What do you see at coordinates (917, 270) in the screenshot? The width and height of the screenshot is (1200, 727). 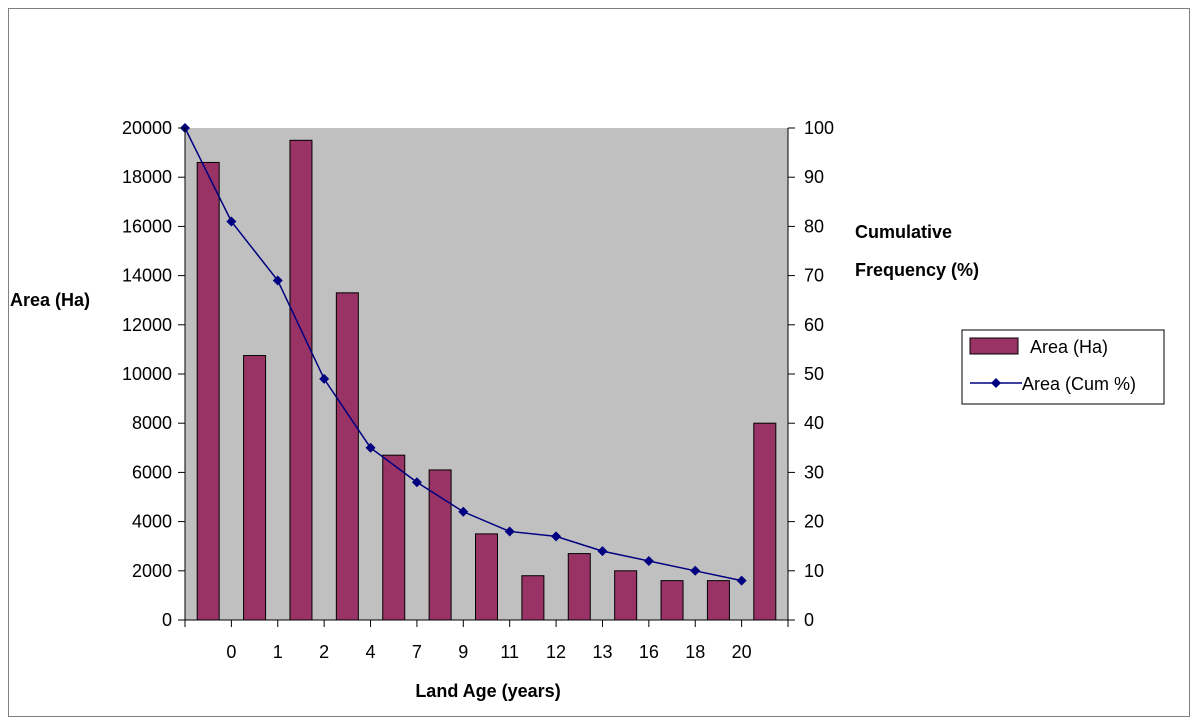 I see `right-axis-title-line-2: Frequency (%)` at bounding box center [917, 270].